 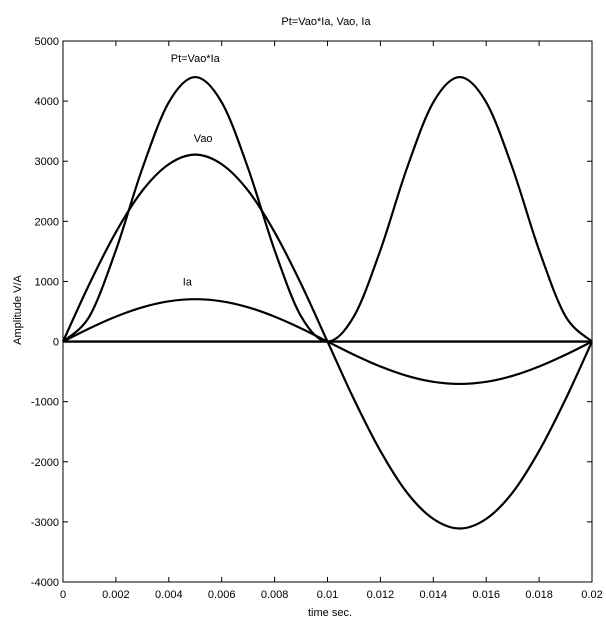 I want to click on x-tick-label: 0.004, so click(x=169, y=595).